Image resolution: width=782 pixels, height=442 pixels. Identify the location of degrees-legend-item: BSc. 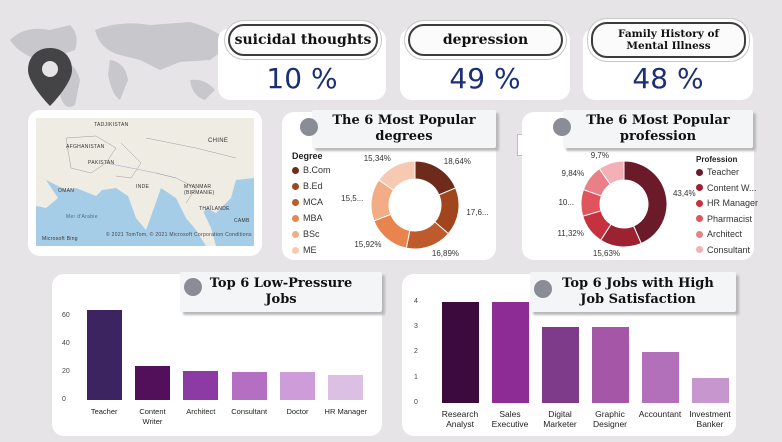
(306, 234).